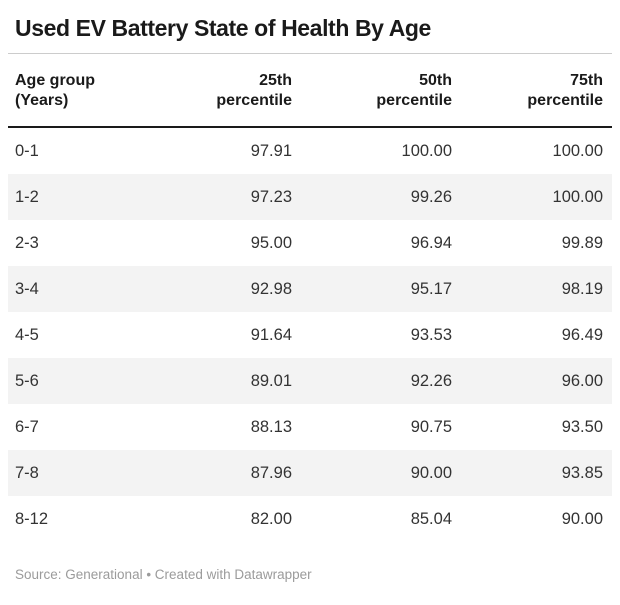 This screenshot has height=605, width=620. What do you see at coordinates (534, 90) in the screenshot?
I see `col-header-75th-percentile: 75th percentile` at bounding box center [534, 90].